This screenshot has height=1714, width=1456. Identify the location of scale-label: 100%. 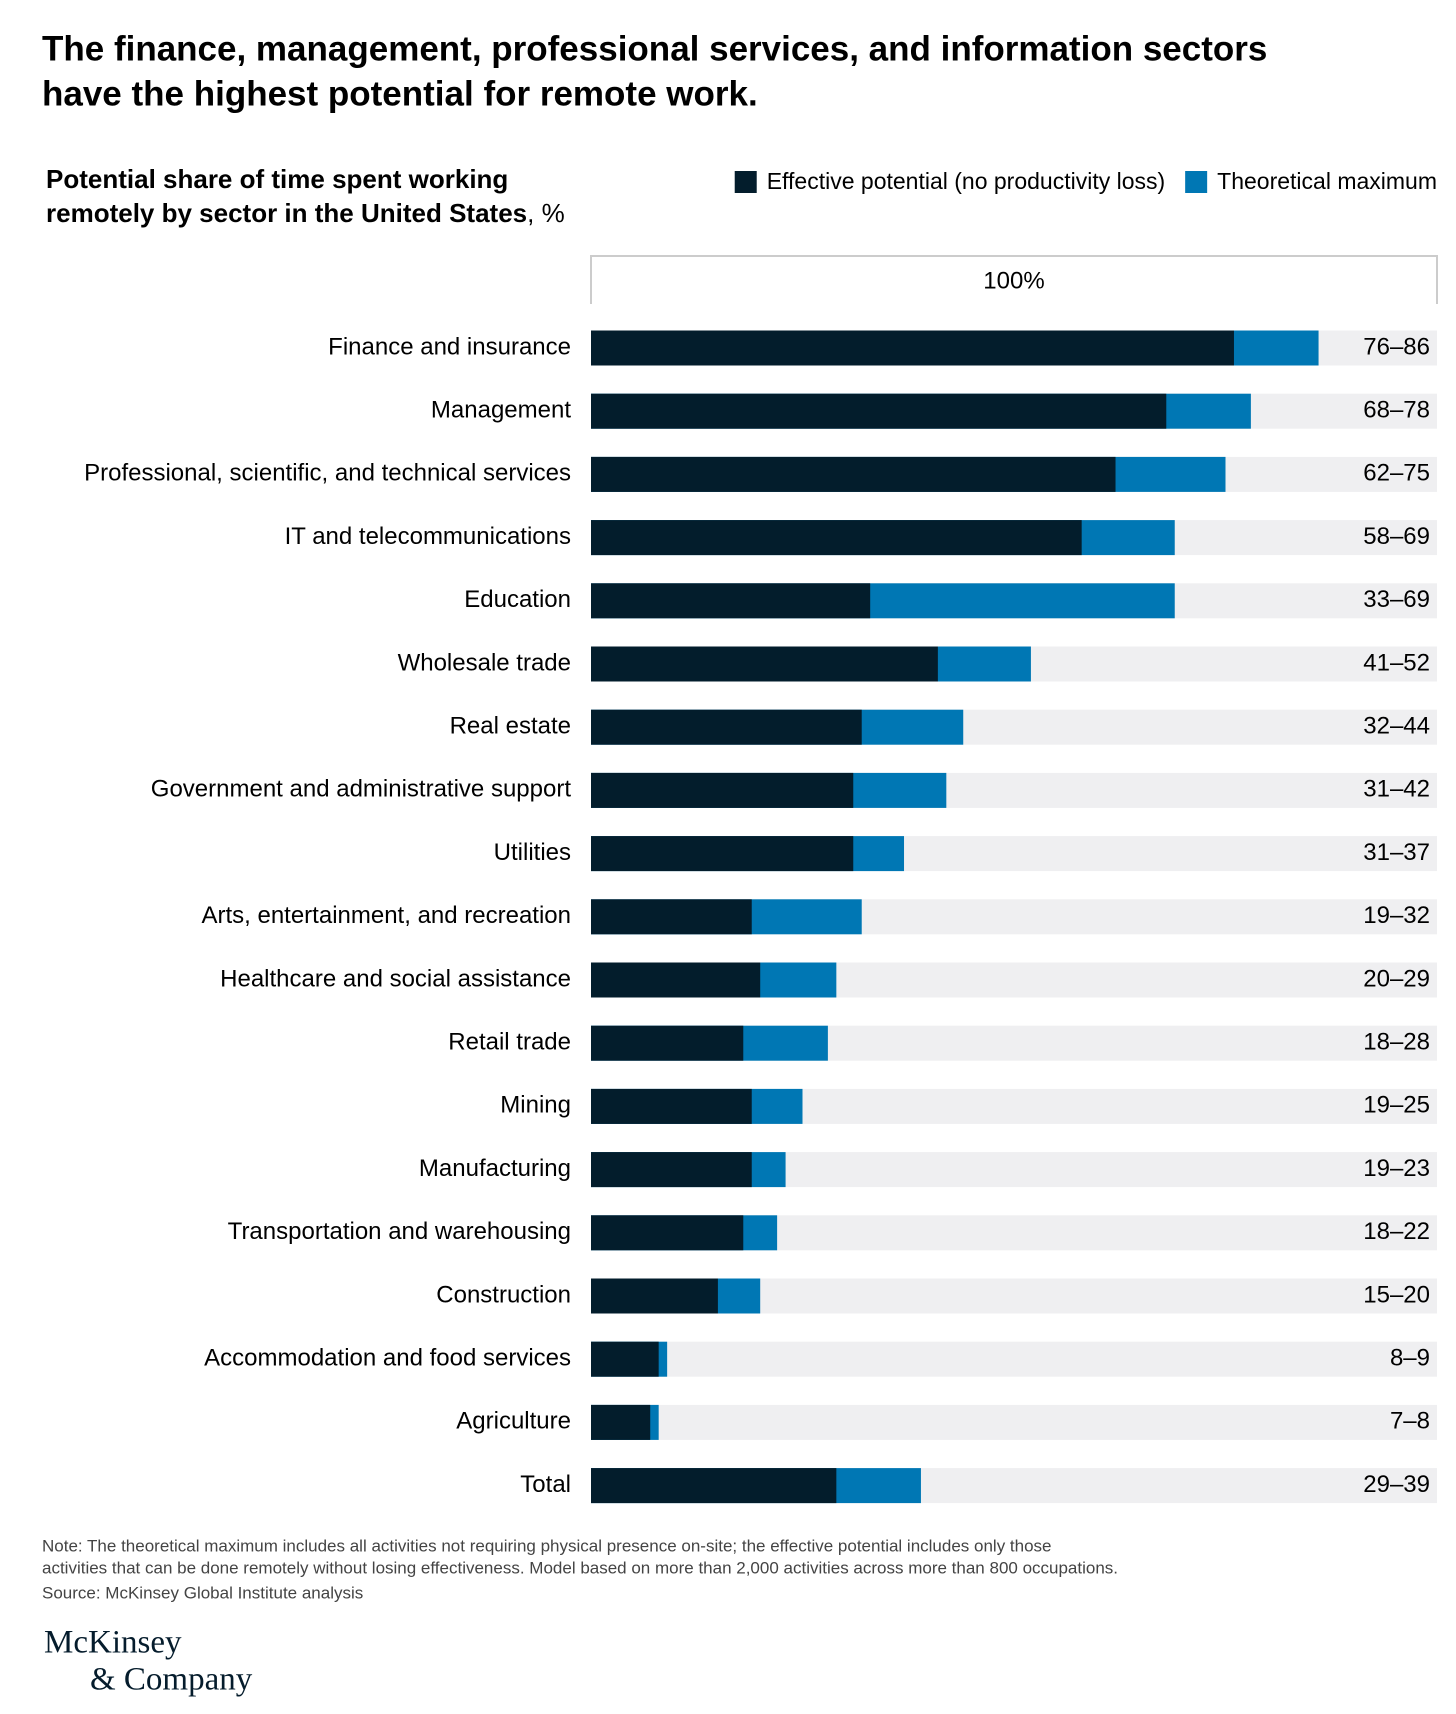
(1013, 280).